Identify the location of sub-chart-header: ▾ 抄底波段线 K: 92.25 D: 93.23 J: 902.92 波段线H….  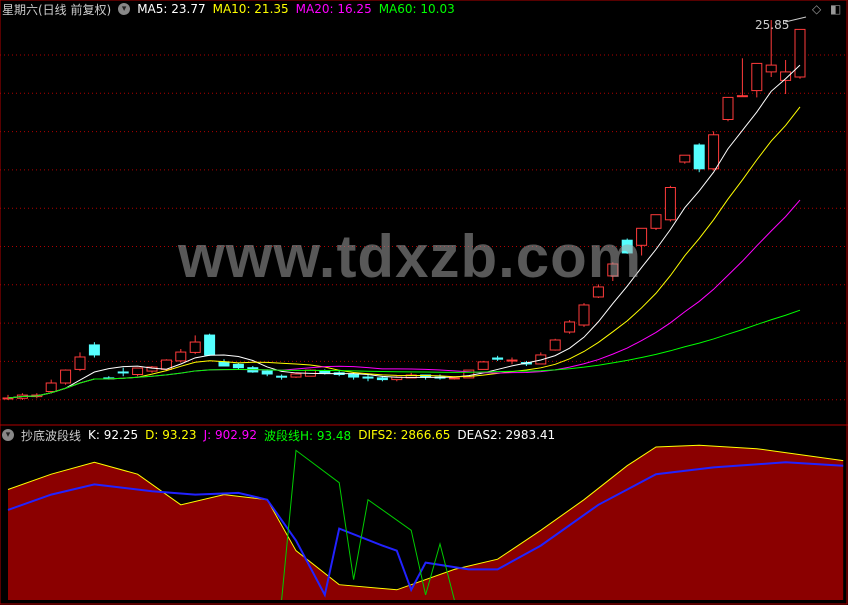
(278, 435).